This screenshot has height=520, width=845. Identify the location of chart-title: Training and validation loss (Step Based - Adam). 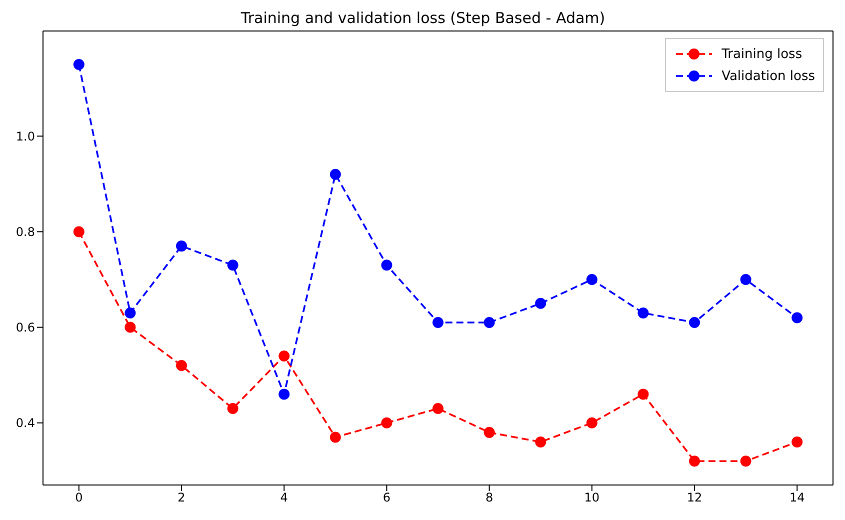
(423, 18).